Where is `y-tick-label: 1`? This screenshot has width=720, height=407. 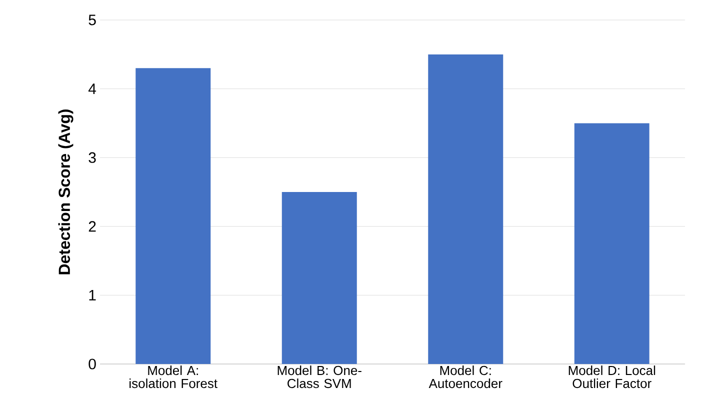
y-tick-label: 1 is located at coordinates (92, 295).